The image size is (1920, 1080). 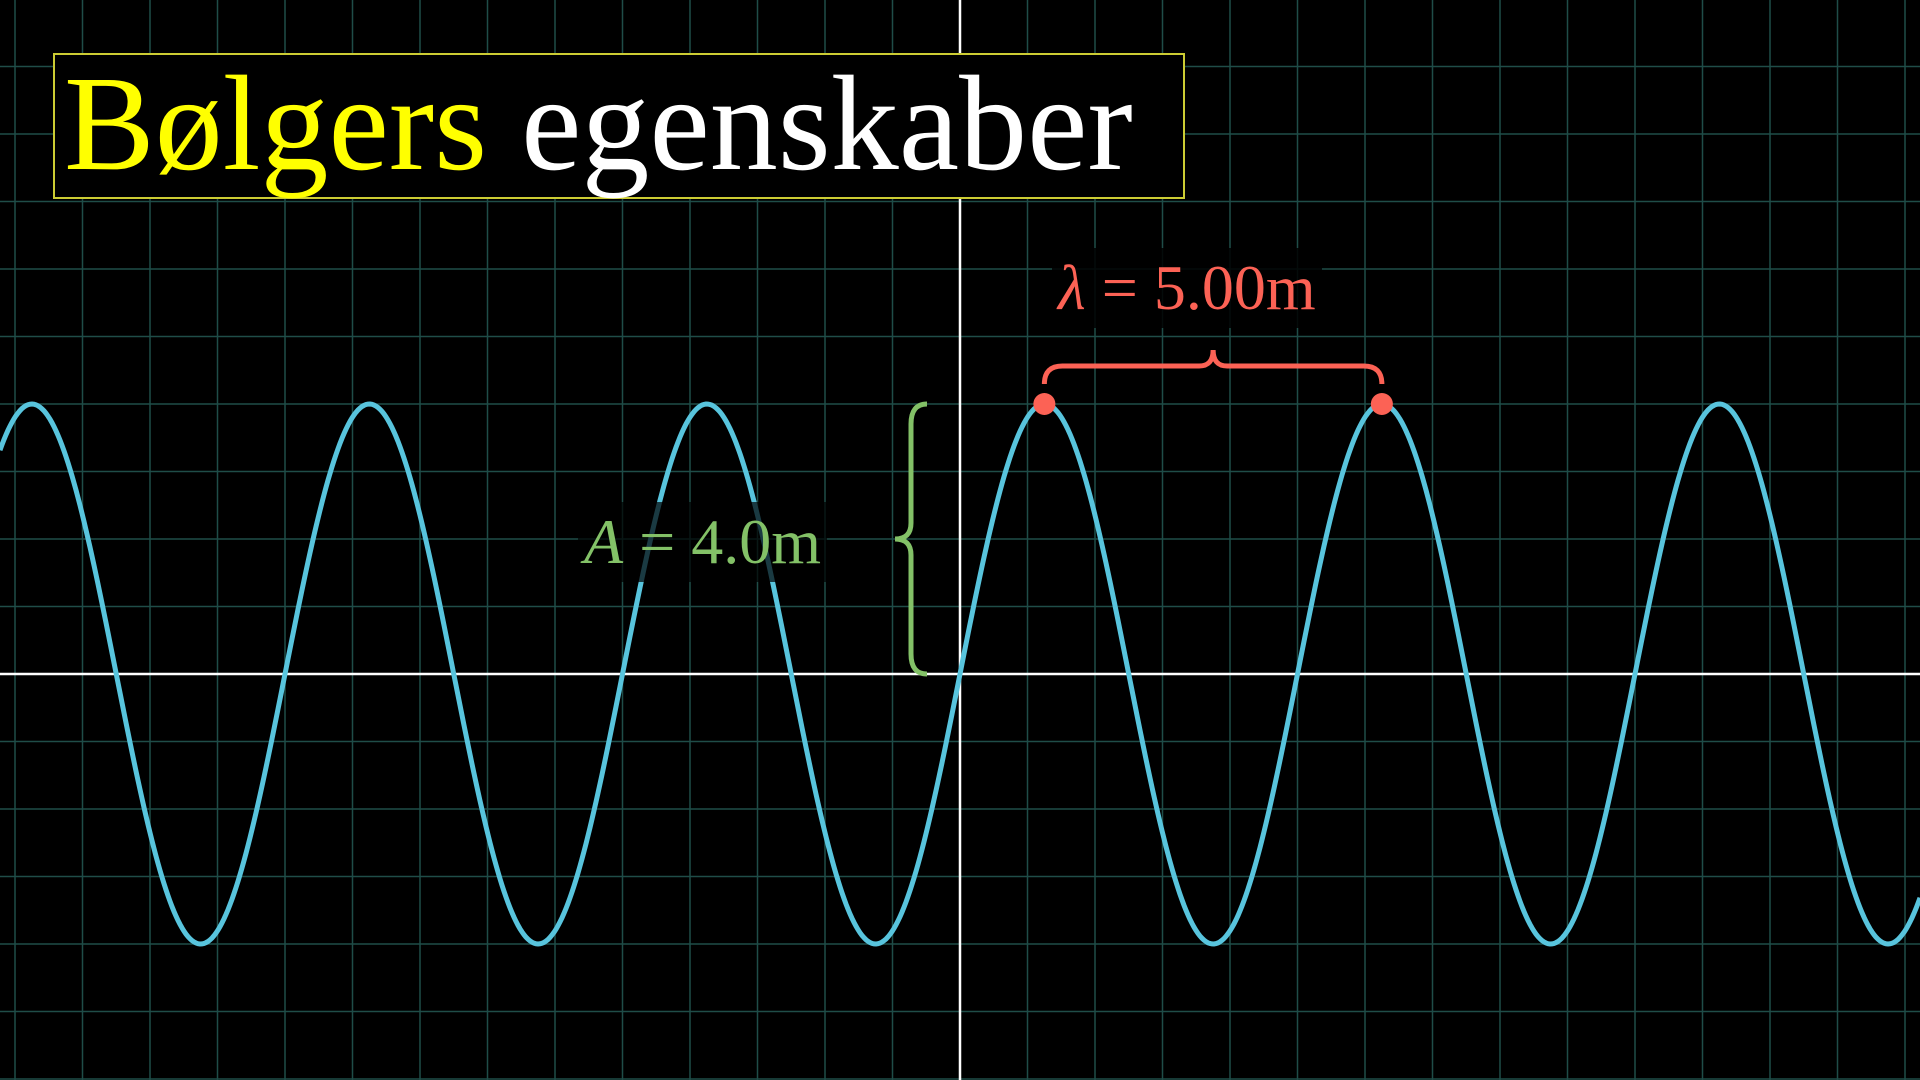 What do you see at coordinates (1072, 287) in the screenshot?
I see `lambda-symbol: λ` at bounding box center [1072, 287].